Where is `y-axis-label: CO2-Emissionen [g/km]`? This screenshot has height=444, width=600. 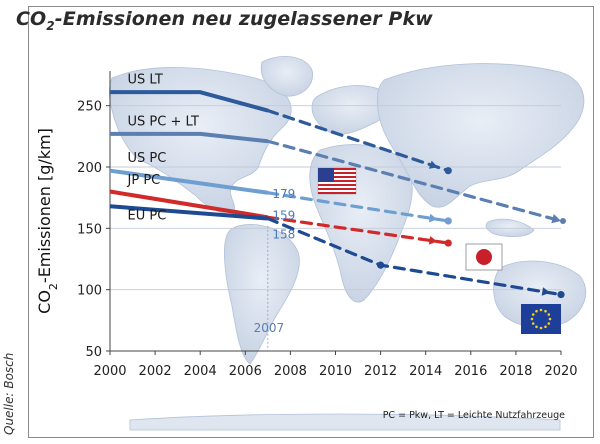
y-axis-label: CO2-Emissionen [g/km] is located at coordinates (47, 221).